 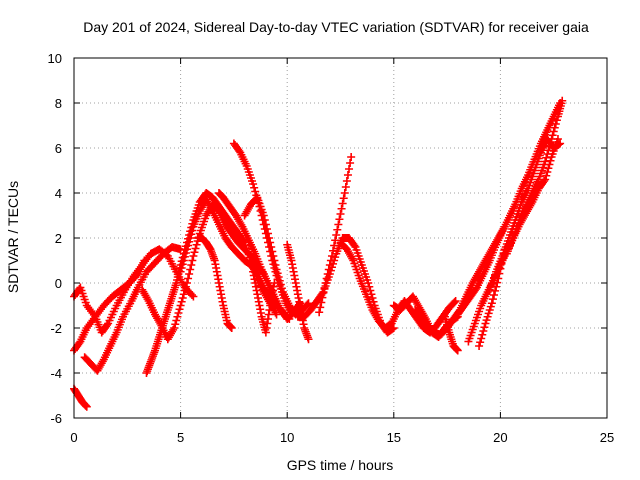 What do you see at coordinates (56, 418) in the screenshot?
I see `y-tick-label: -6` at bounding box center [56, 418].